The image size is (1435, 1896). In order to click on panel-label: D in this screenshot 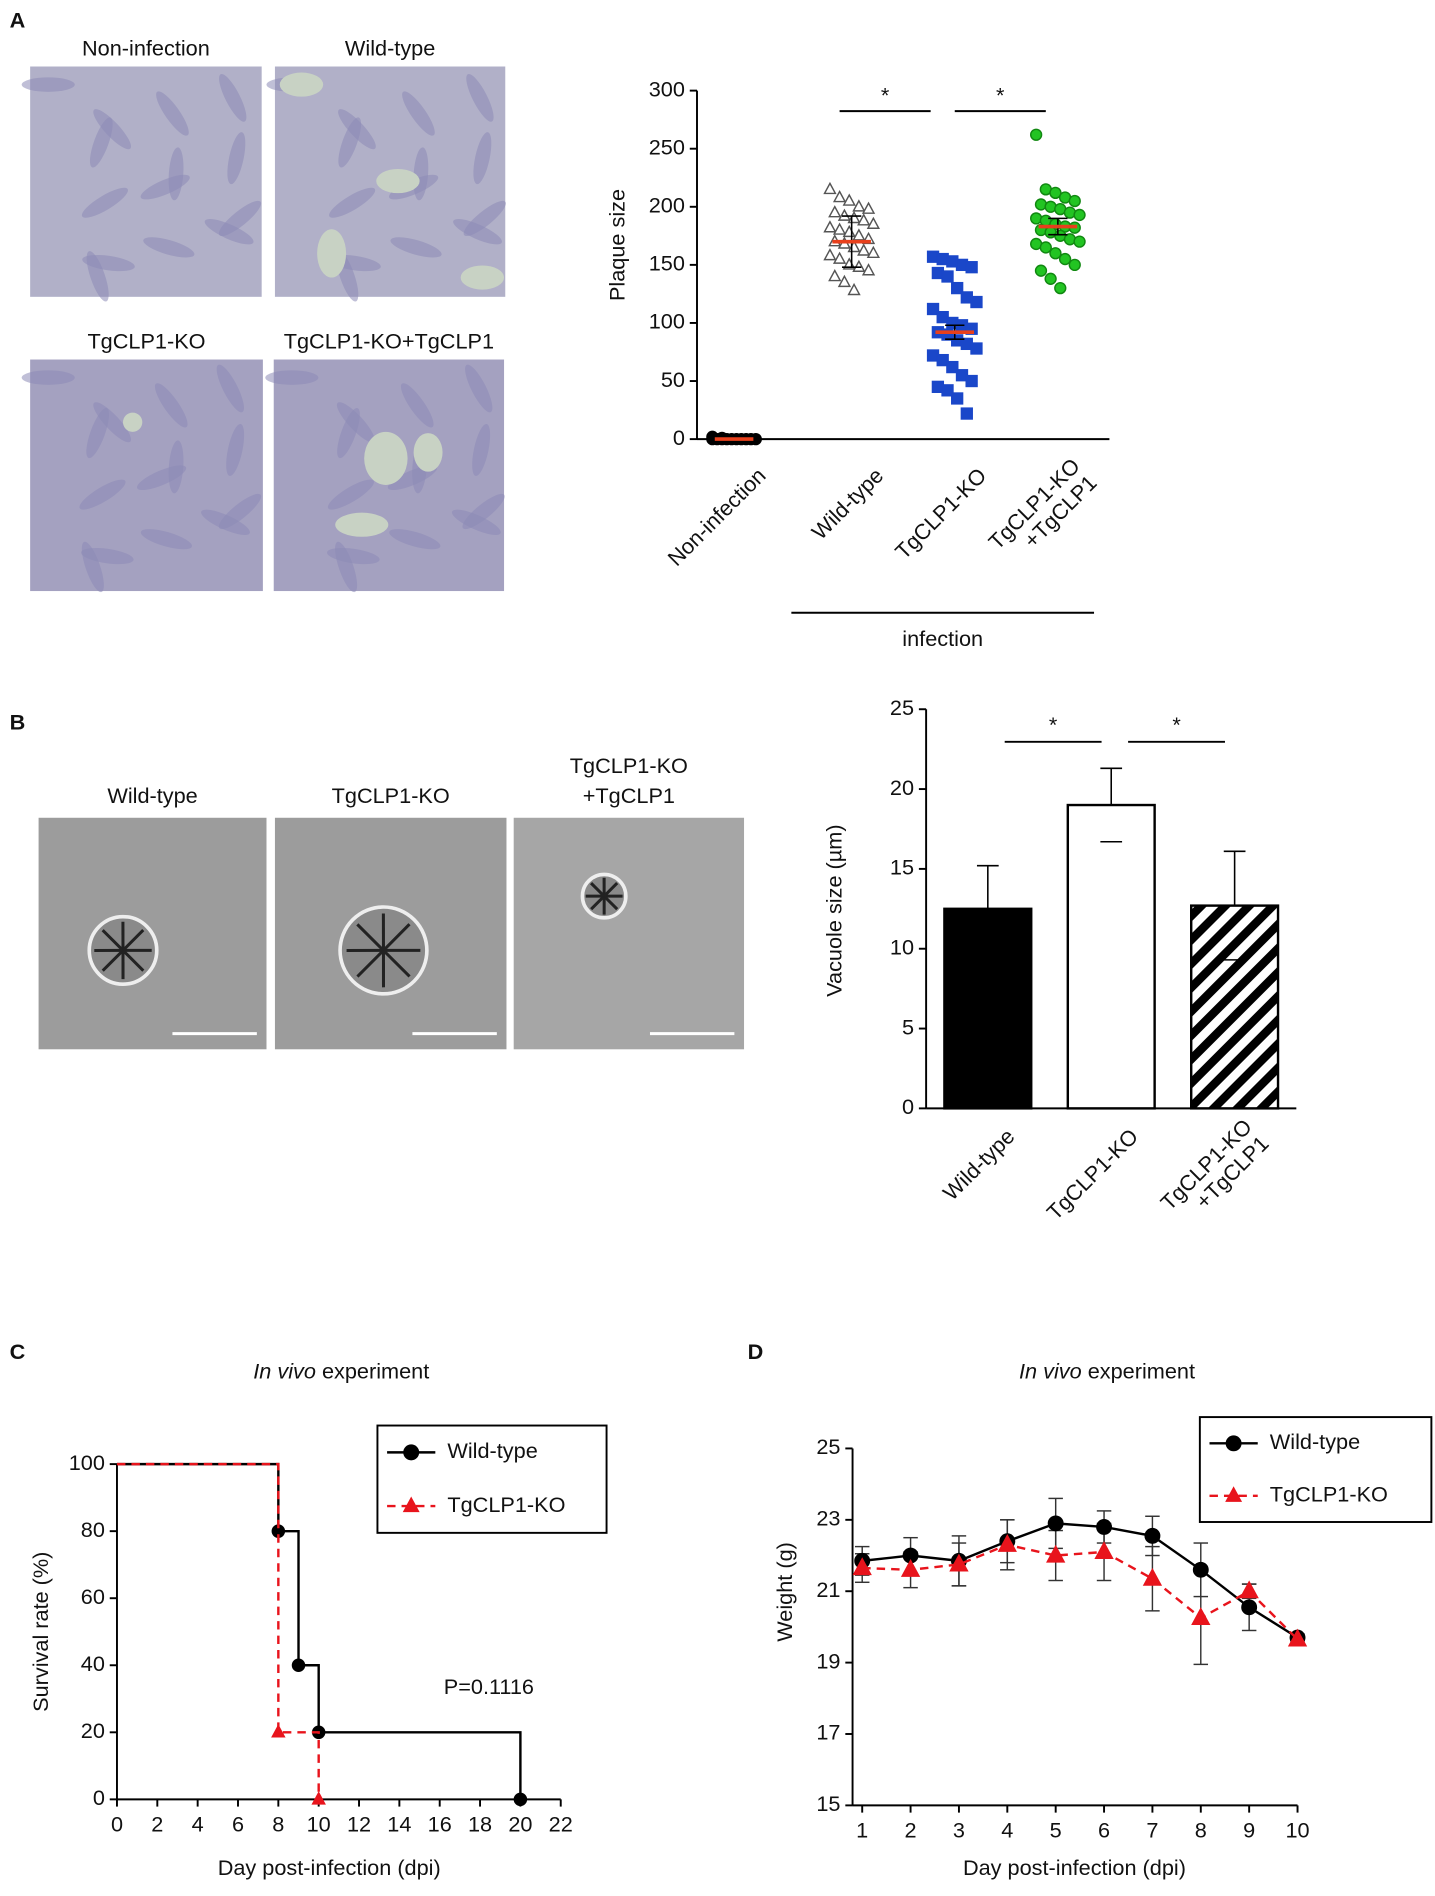, I will do `click(756, 1351)`.